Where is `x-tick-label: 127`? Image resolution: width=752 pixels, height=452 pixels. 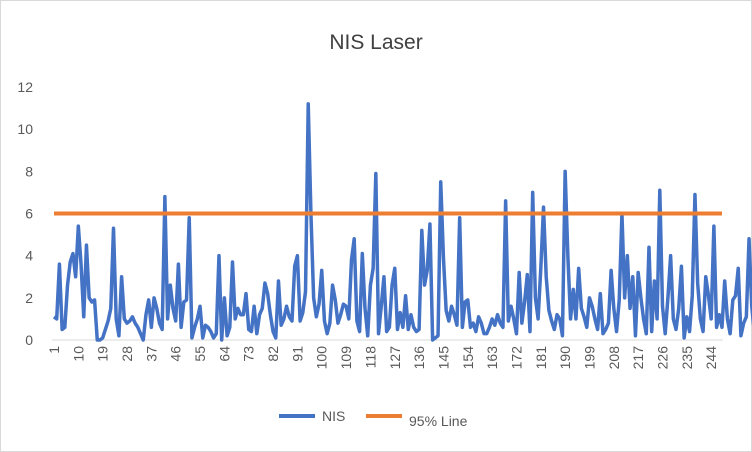
x-tick-label: 127 is located at coordinates (395, 358).